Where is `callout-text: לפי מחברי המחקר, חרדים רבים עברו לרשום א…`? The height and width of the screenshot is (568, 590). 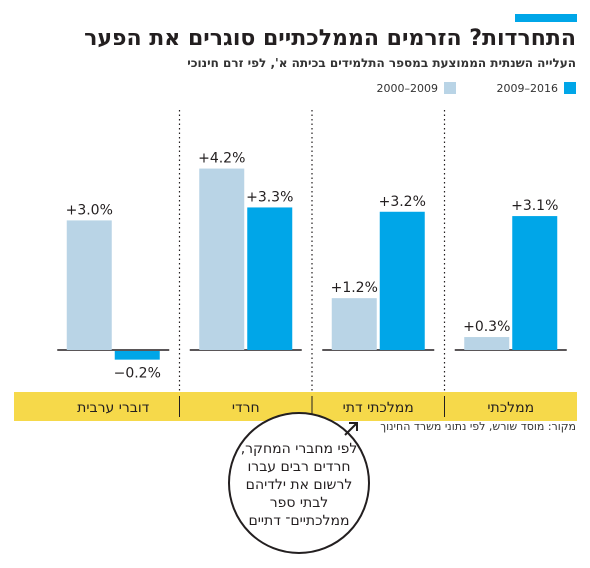
callout-text: לפי מחברי המחקר, חרדים רבים עברו לרשום א… is located at coordinates (299, 485).